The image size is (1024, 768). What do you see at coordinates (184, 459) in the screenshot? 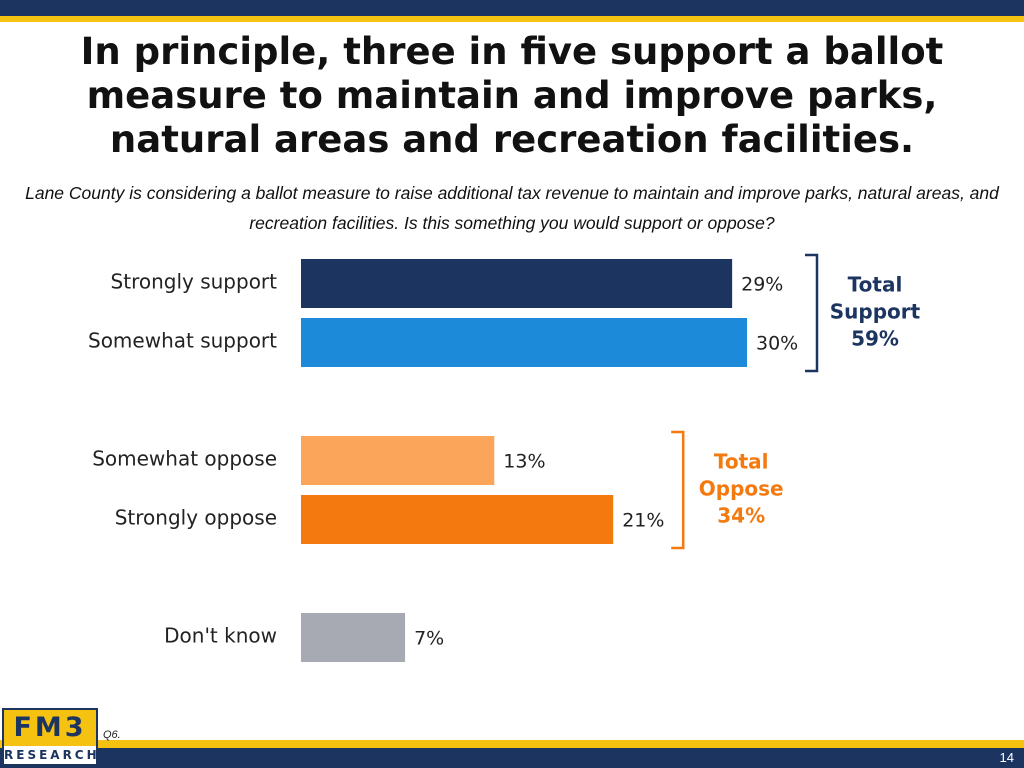
I see `category-label-2: Somewhat oppose` at bounding box center [184, 459].